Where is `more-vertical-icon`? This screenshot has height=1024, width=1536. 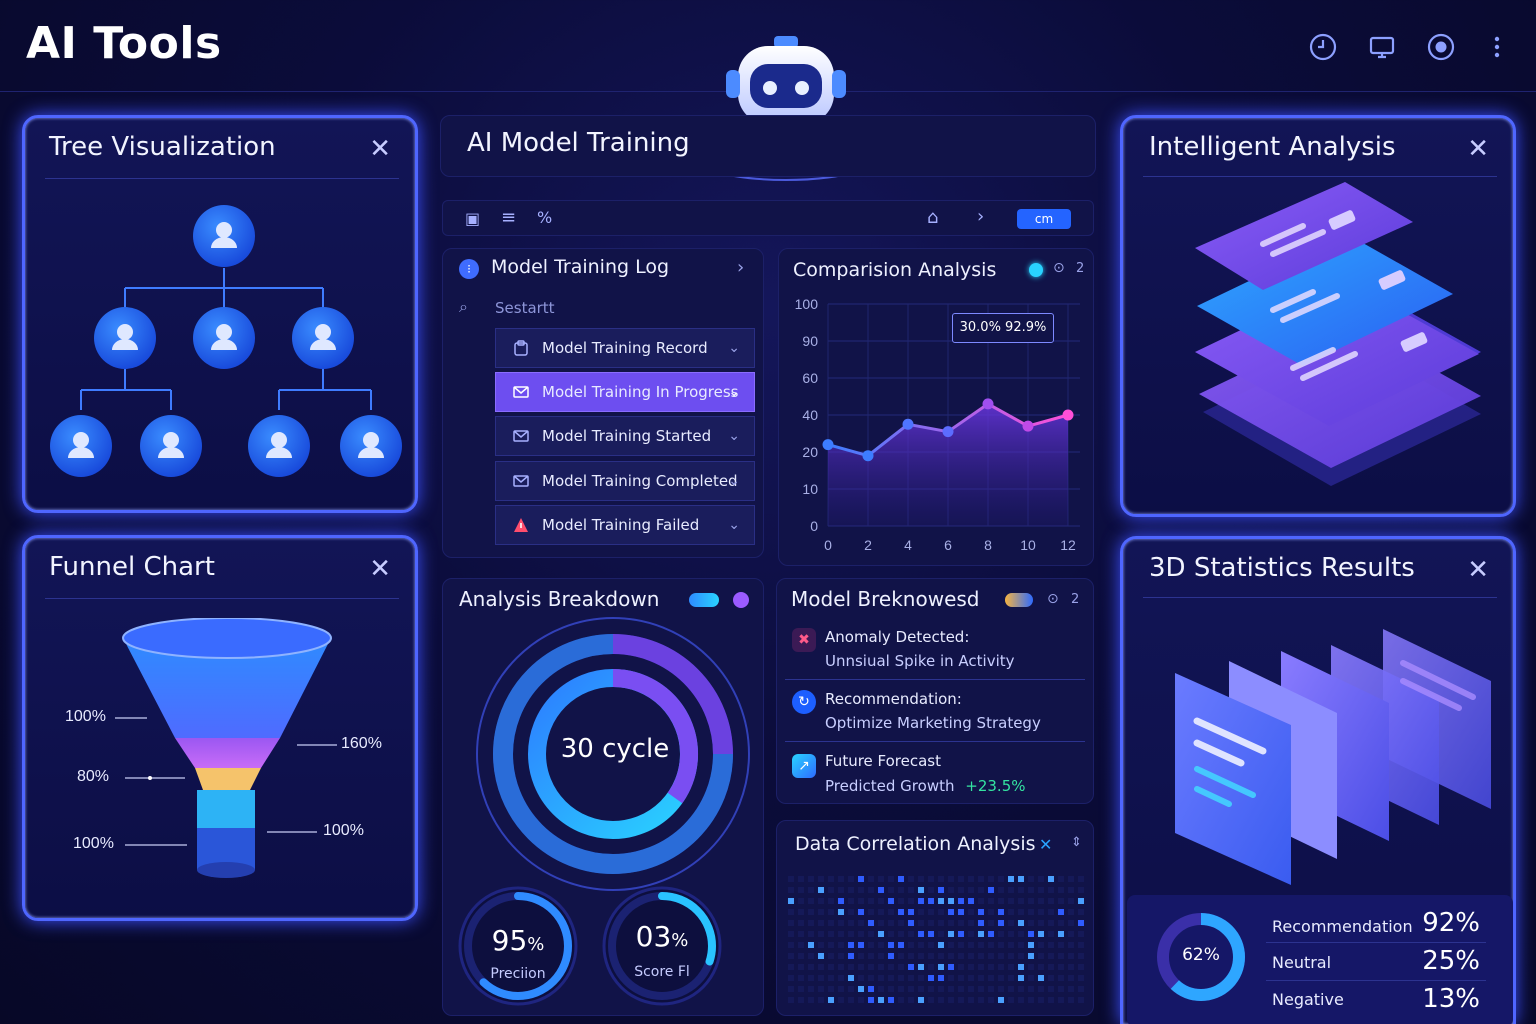 more-vertical-icon is located at coordinates (1497, 47).